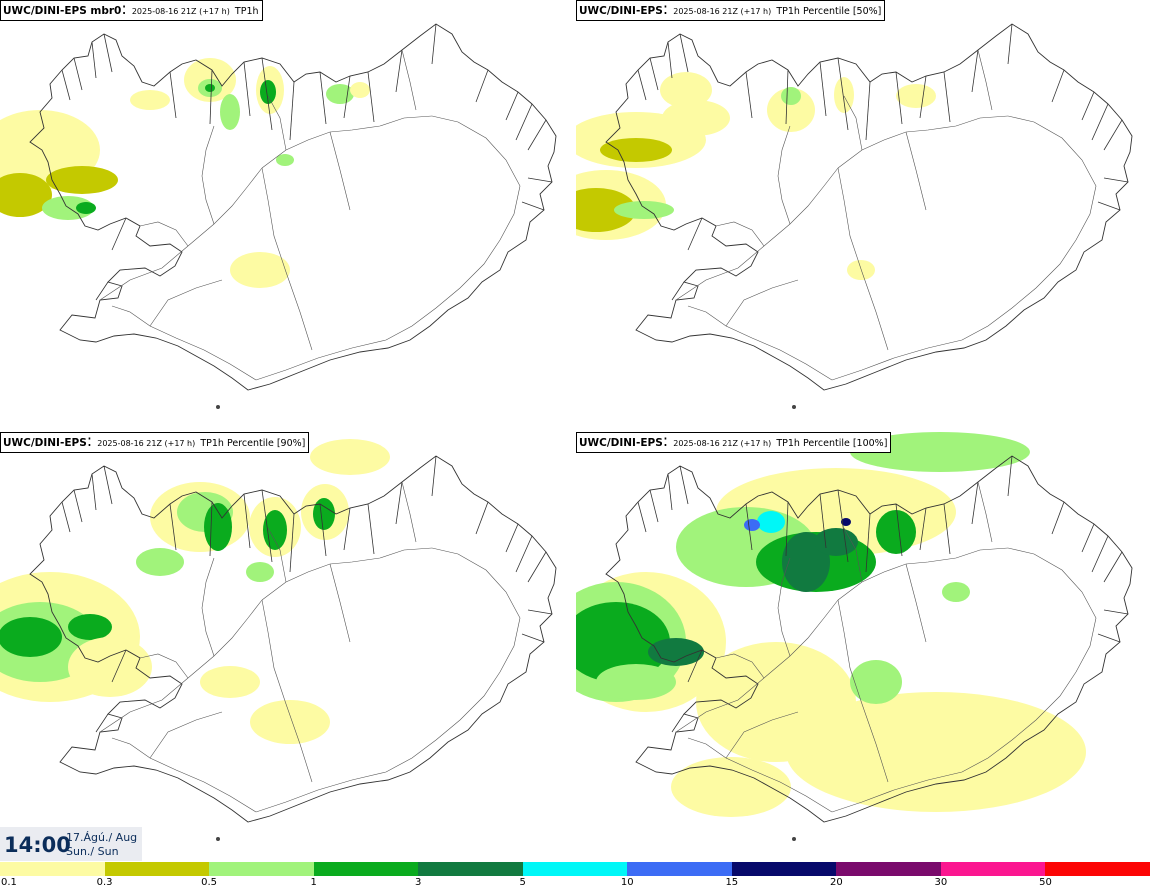  Describe the element at coordinates (92, 851) in the screenshot. I see `valid-day: Sun./ Sun` at that location.